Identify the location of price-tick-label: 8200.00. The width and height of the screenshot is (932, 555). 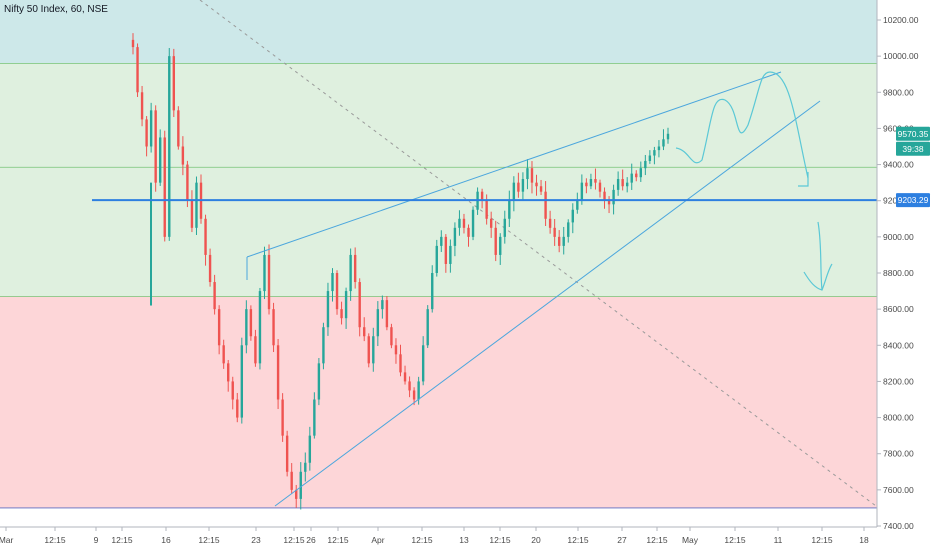
(898, 381).